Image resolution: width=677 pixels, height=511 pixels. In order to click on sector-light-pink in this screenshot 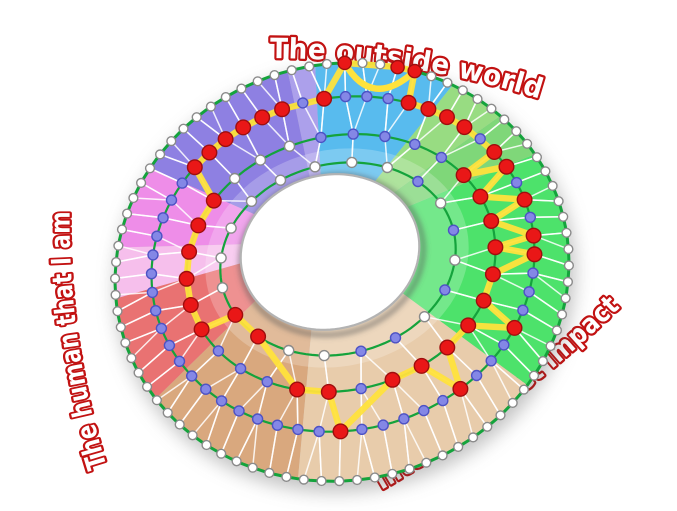, I will do `click(179, 271)`.